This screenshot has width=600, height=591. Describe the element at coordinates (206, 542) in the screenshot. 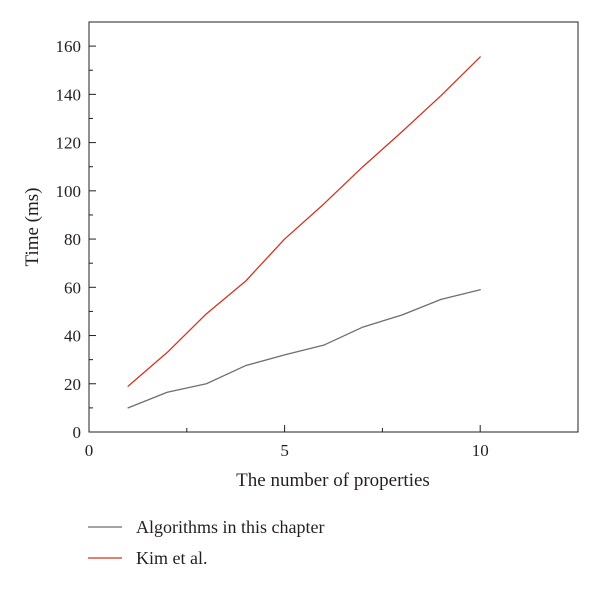

I see `legend: Algorithms in this chapter Kim et al.` at that location.